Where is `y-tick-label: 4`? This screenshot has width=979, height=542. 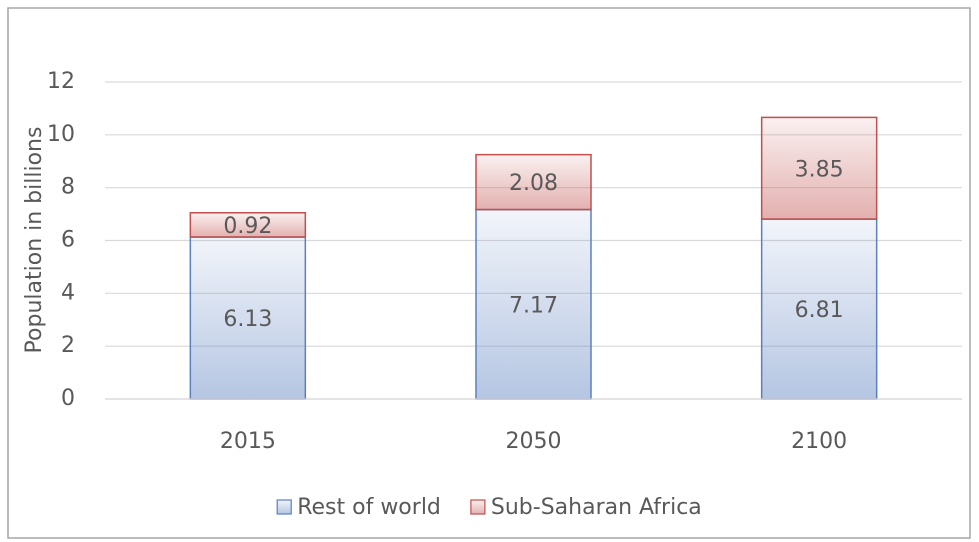 y-tick-label: 4 is located at coordinates (68, 292).